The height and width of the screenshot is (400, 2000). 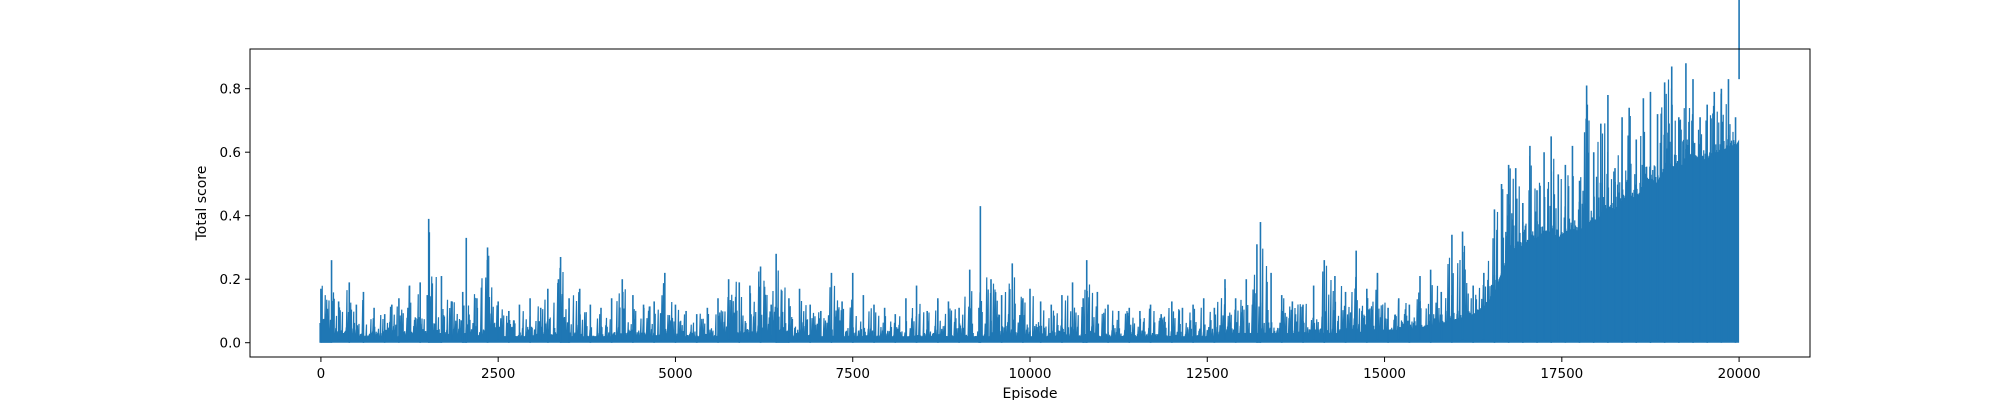 What do you see at coordinates (498, 374) in the screenshot?
I see `x-tick-label: 2500` at bounding box center [498, 374].